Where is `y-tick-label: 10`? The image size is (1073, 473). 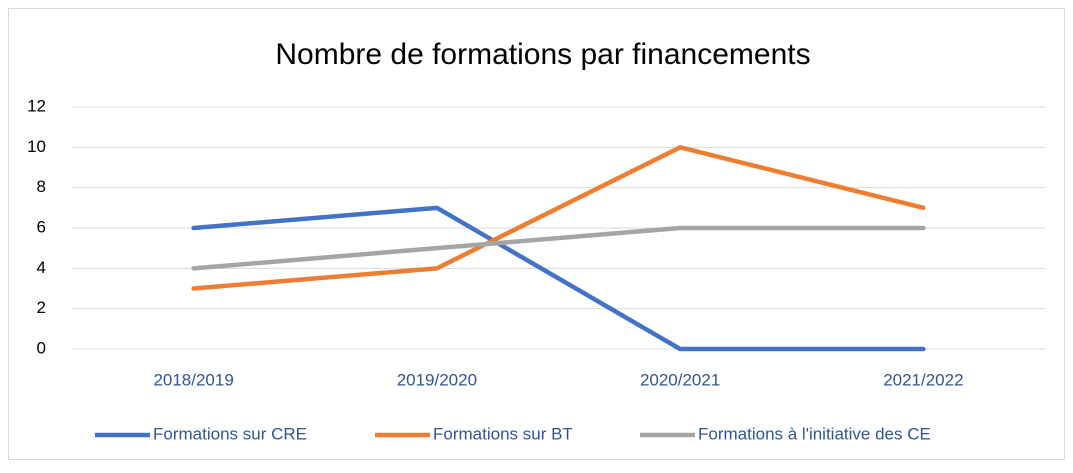 y-tick-label: 10 is located at coordinates (36, 146).